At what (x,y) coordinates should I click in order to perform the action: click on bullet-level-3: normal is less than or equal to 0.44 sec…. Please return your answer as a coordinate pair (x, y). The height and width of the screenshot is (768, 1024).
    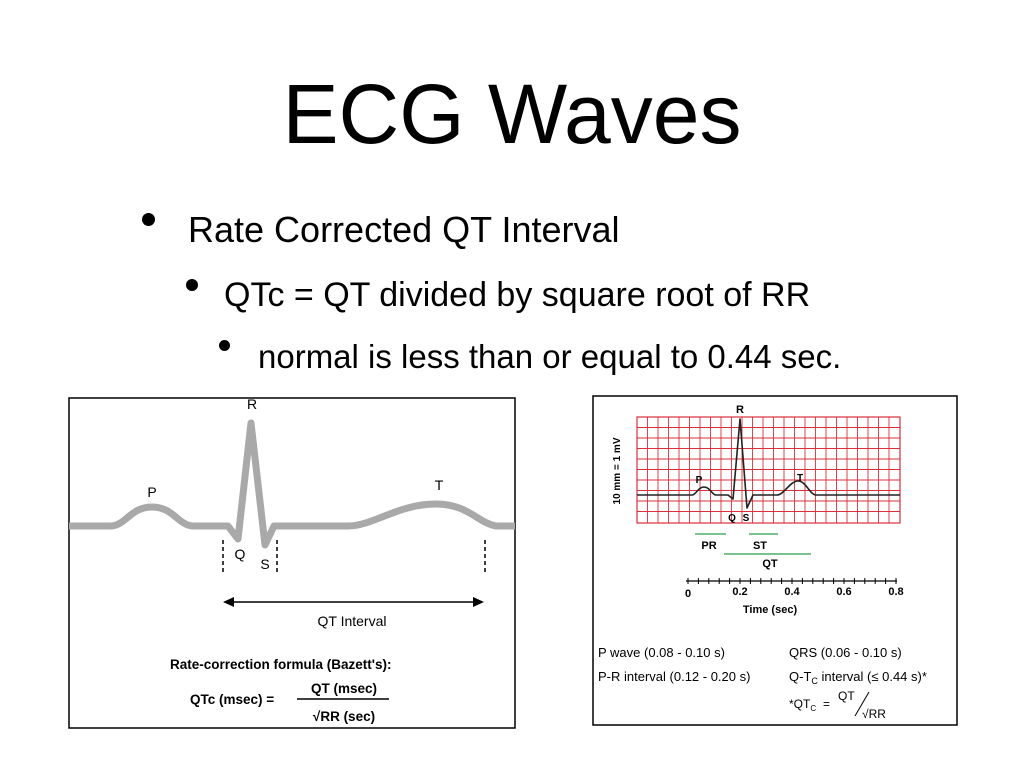
    Looking at the image, I should click on (550, 356).